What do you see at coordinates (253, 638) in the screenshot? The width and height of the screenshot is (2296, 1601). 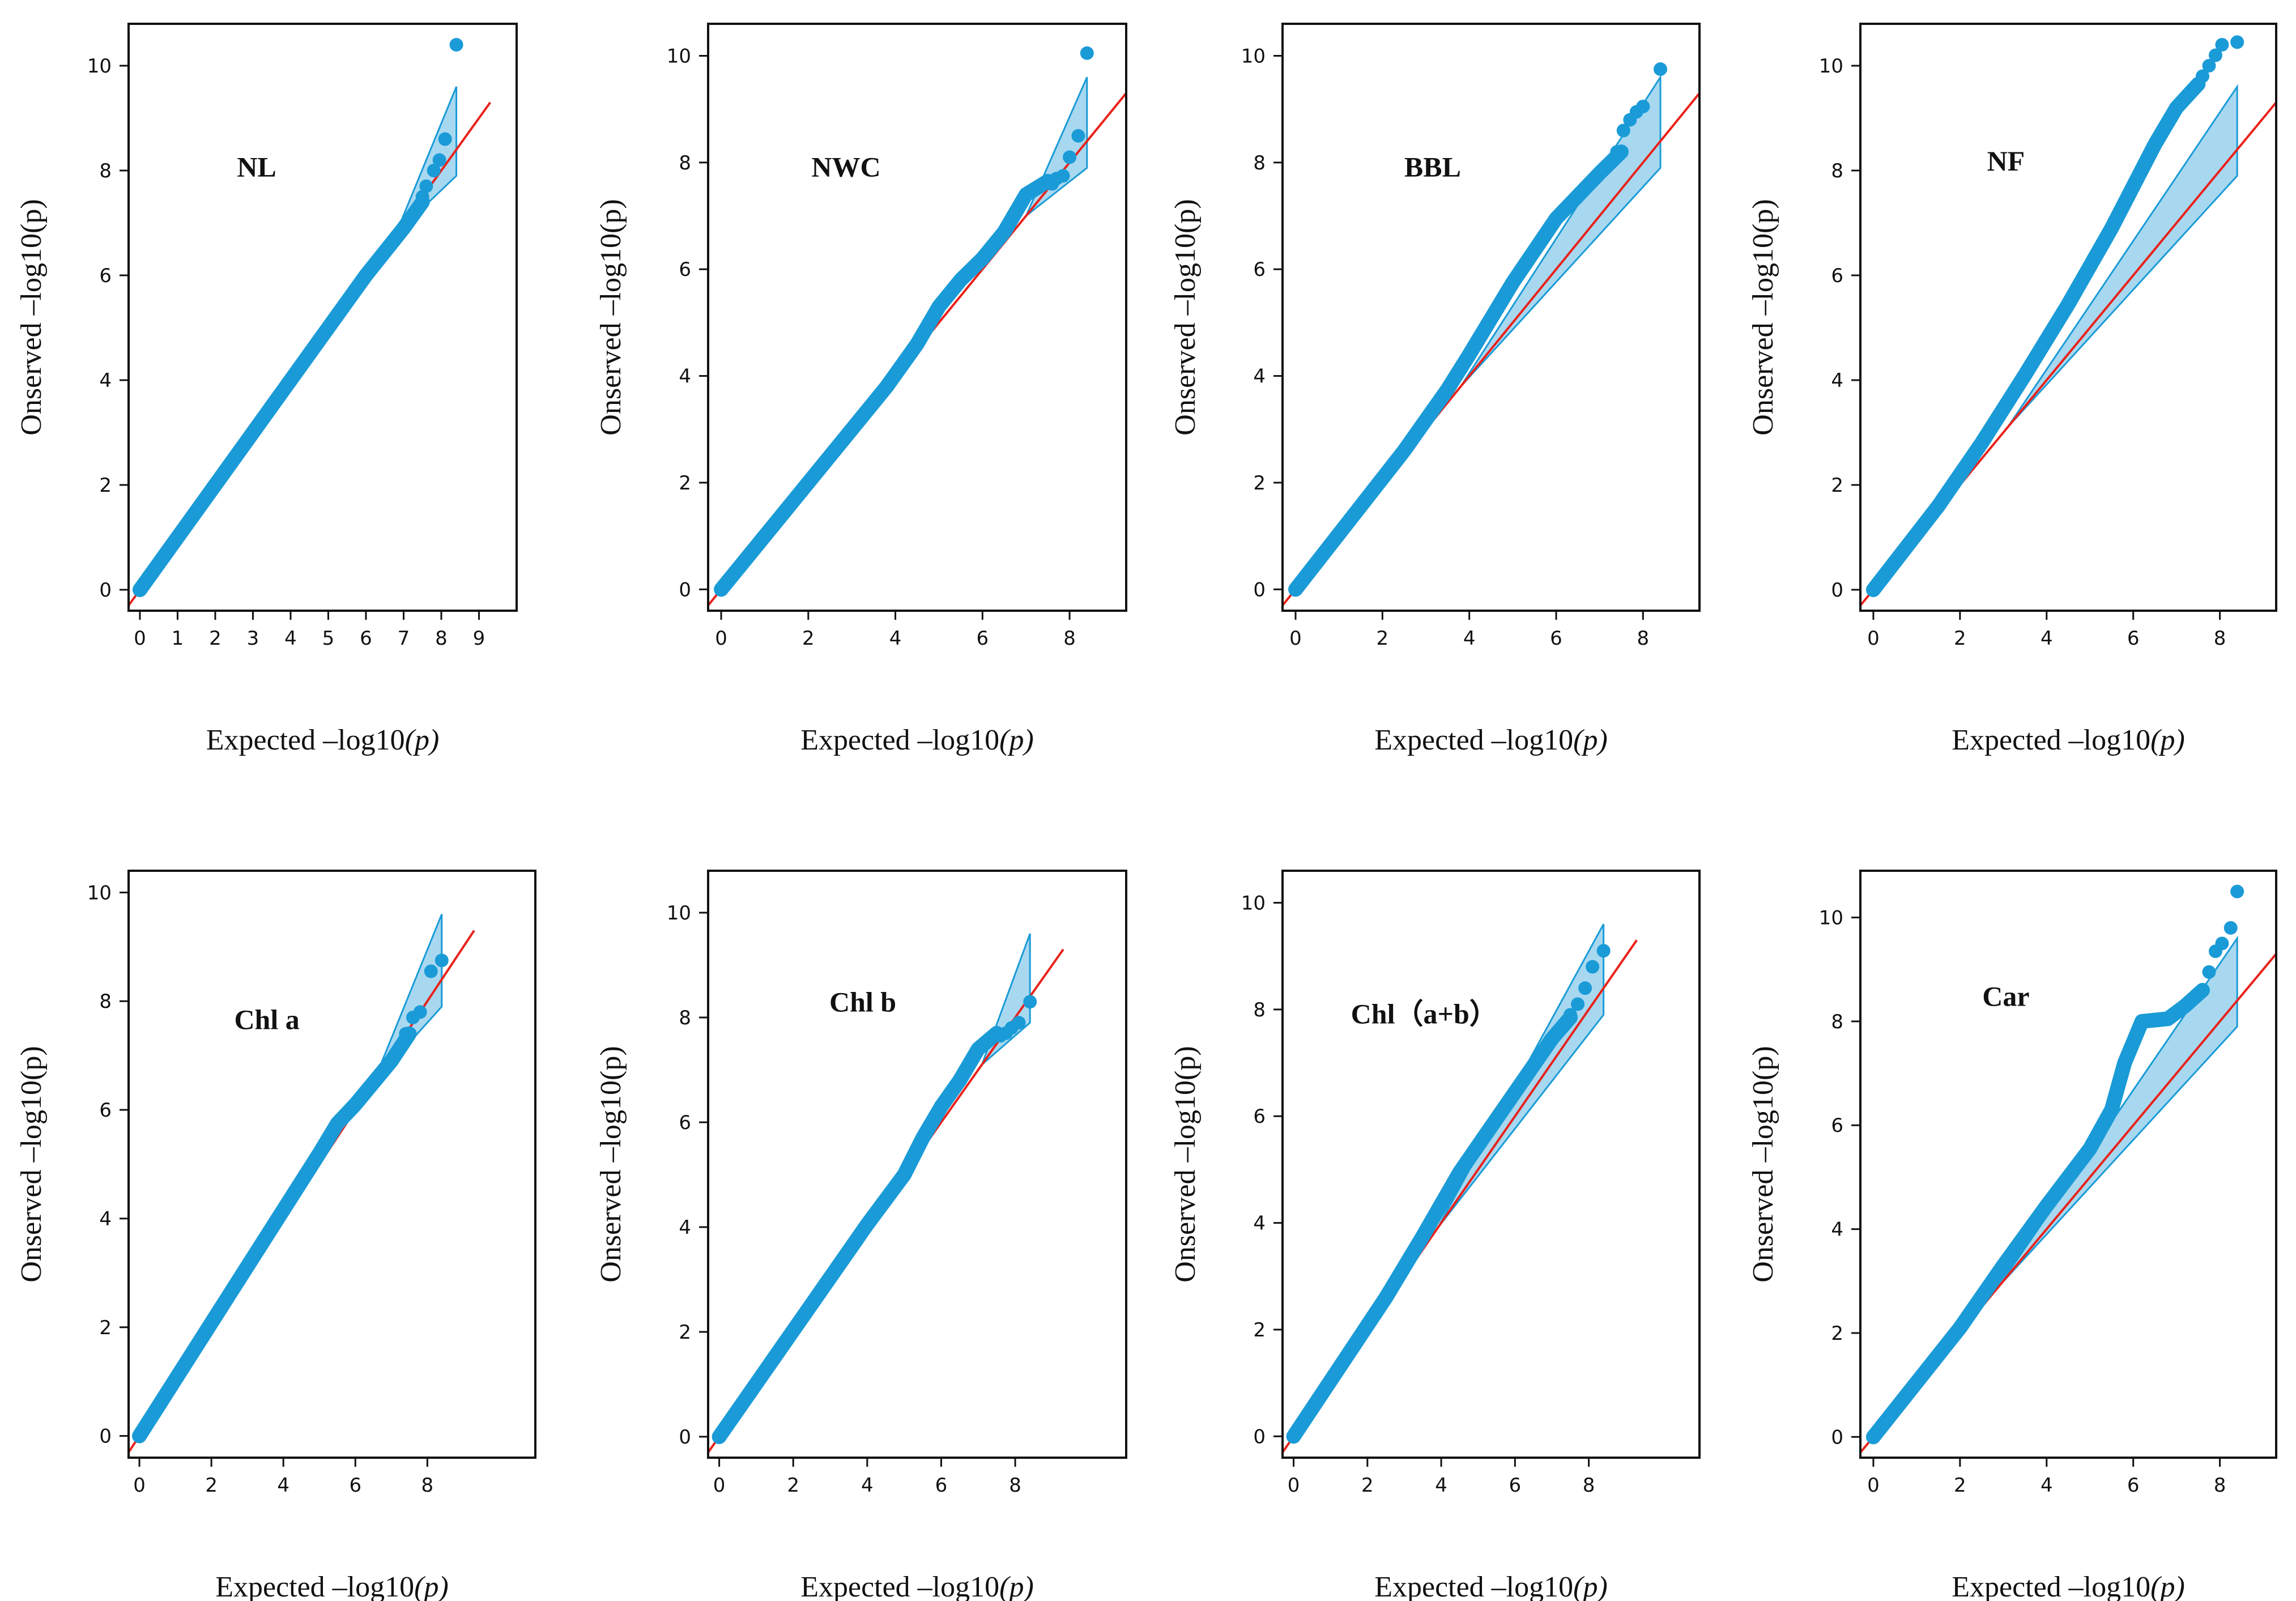 I see `x-tick-label: 3` at bounding box center [253, 638].